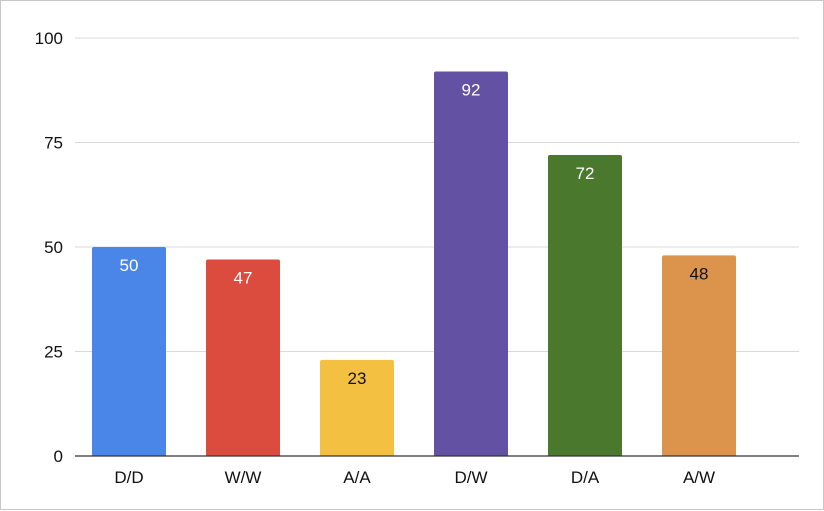 The height and width of the screenshot is (511, 824). I want to click on x-axis-category-labels: D/D W/W A/A D/W D/A A/W, so click(414, 477).